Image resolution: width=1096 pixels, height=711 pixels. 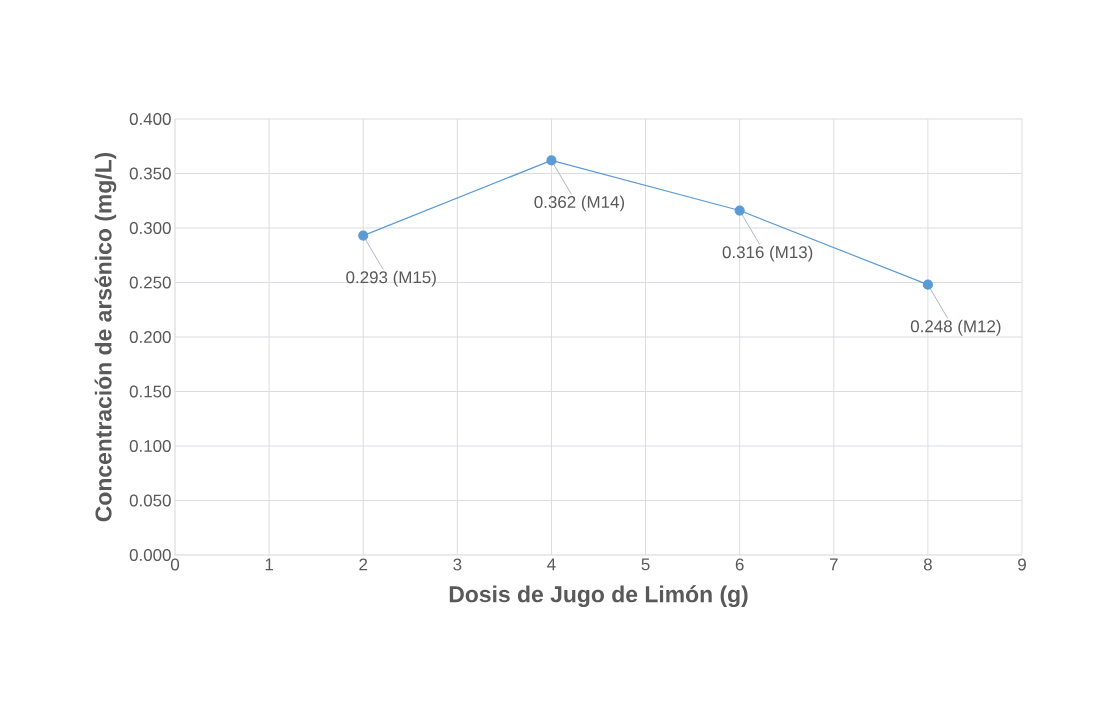 What do you see at coordinates (269, 564) in the screenshot?
I see `x-tick-label: 1` at bounding box center [269, 564].